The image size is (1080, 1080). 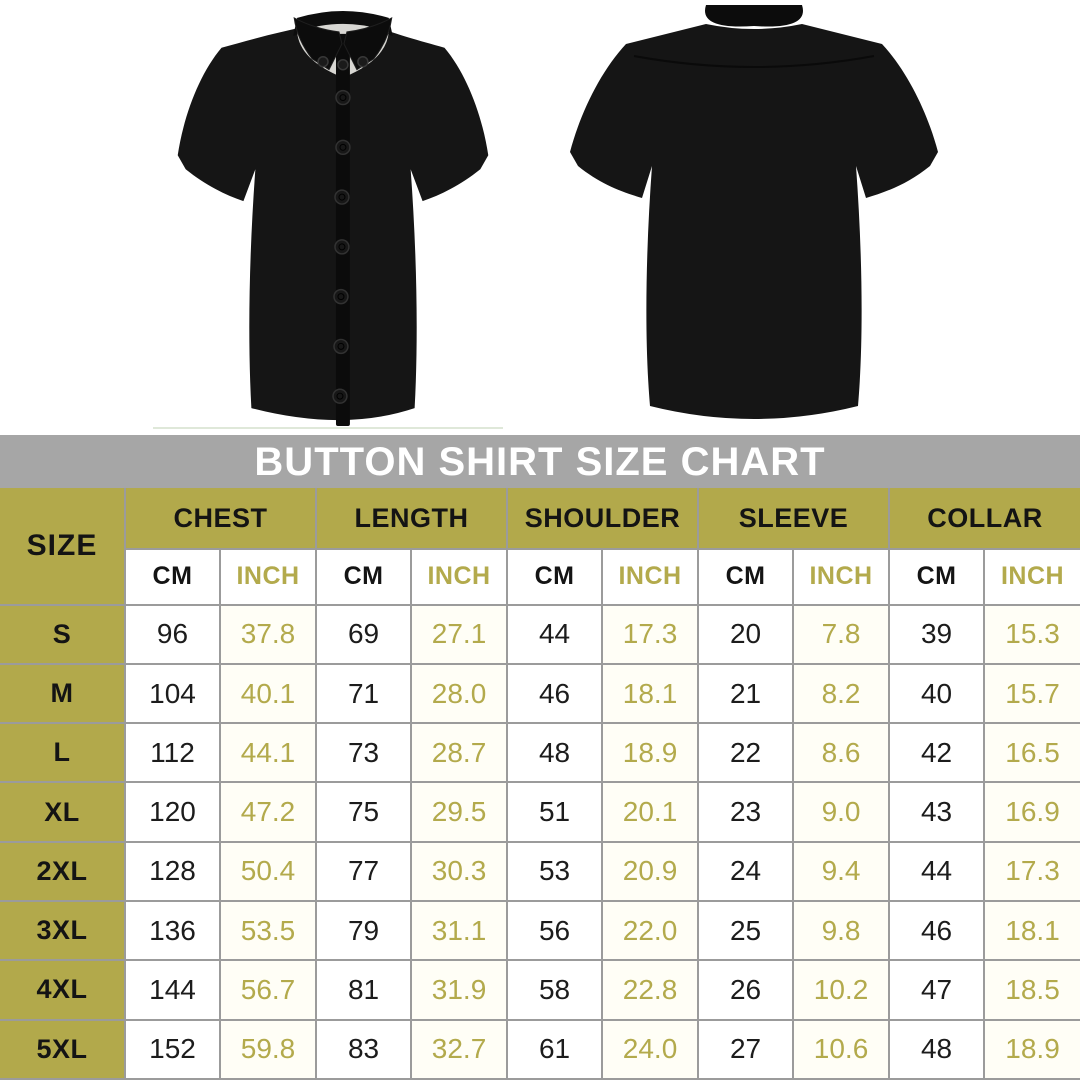 I want to click on cell-collar-cm: 47, so click(x=937, y=990).